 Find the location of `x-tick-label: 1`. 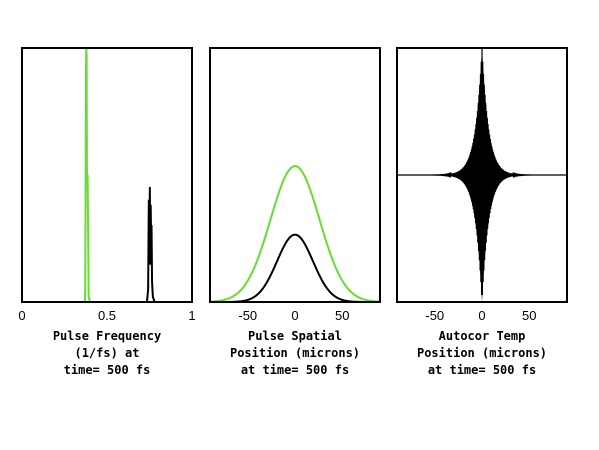

x-tick-label: 1 is located at coordinates (191, 315).